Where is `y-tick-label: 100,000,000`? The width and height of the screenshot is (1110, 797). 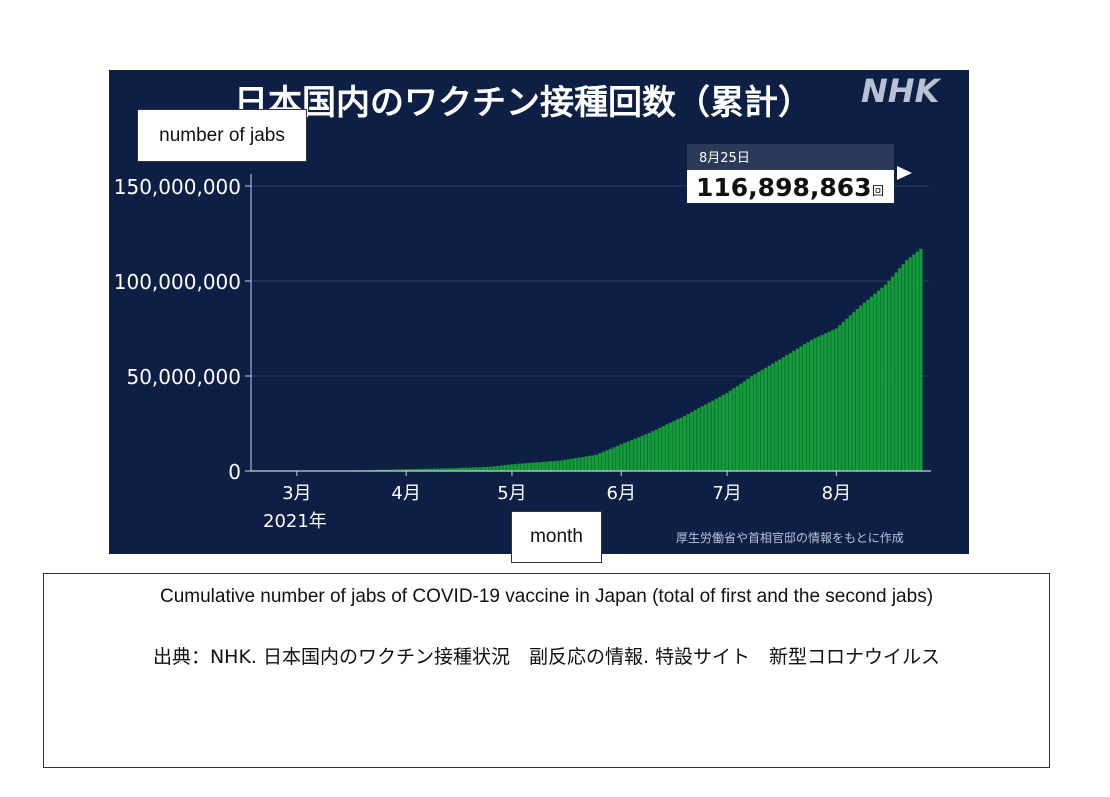 y-tick-label: 100,000,000 is located at coordinates (177, 282).